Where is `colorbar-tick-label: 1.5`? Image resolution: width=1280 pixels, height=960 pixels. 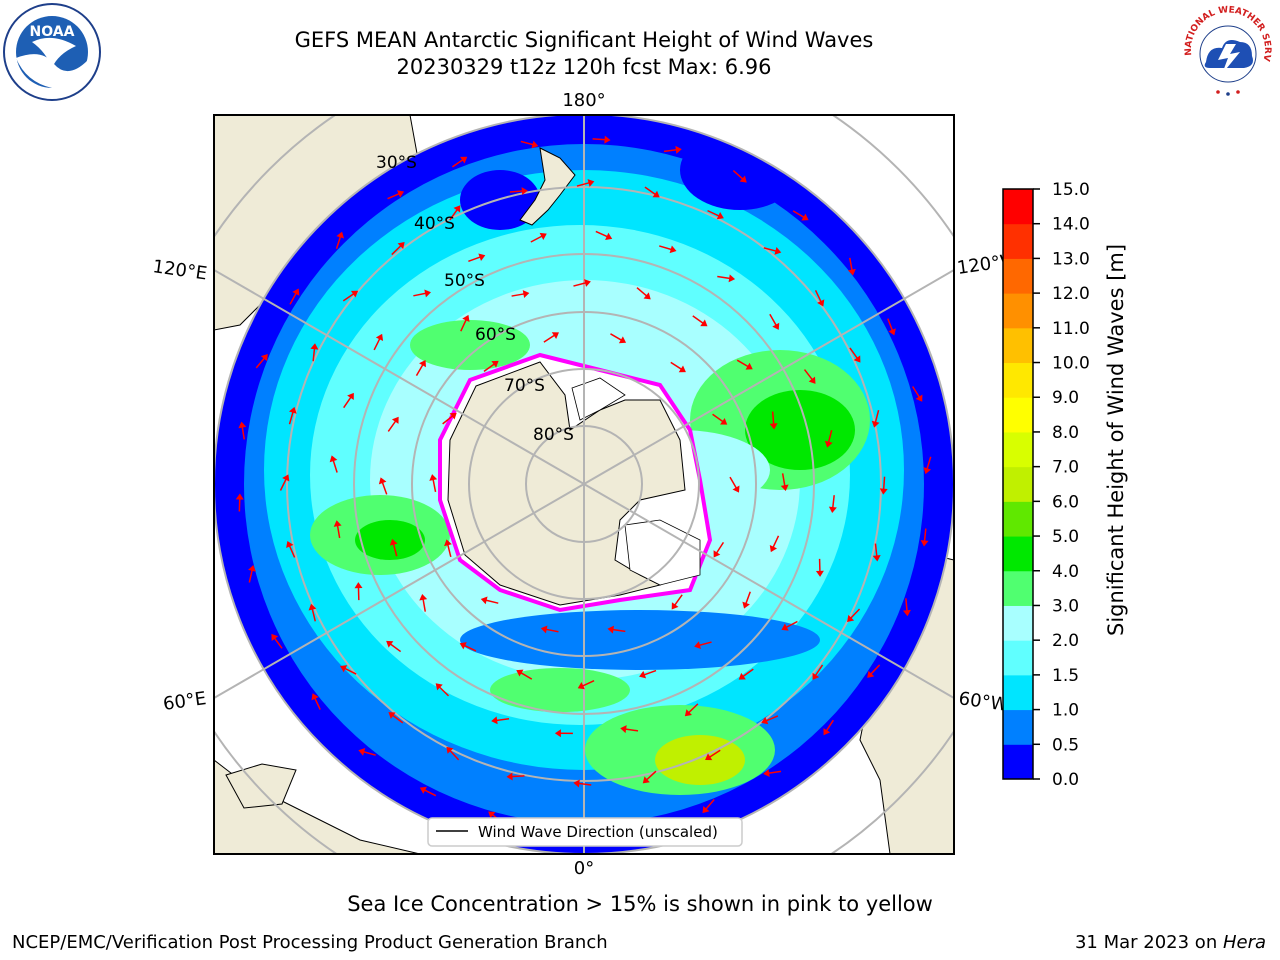
colorbar-tick-label: 1.5 is located at coordinates (1065, 676).